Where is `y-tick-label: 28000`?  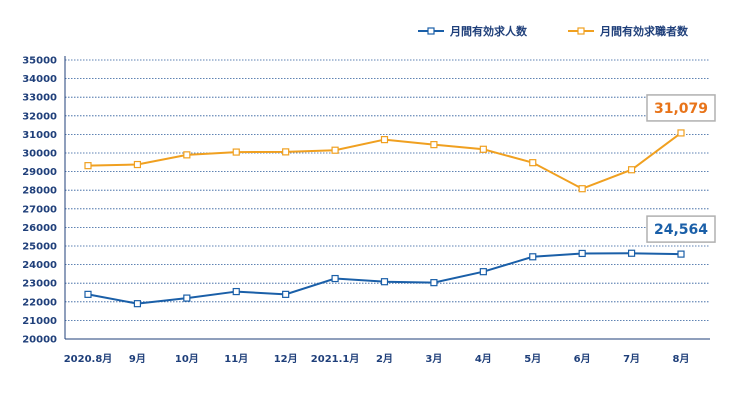 y-tick-label: 28000 is located at coordinates (39, 191).